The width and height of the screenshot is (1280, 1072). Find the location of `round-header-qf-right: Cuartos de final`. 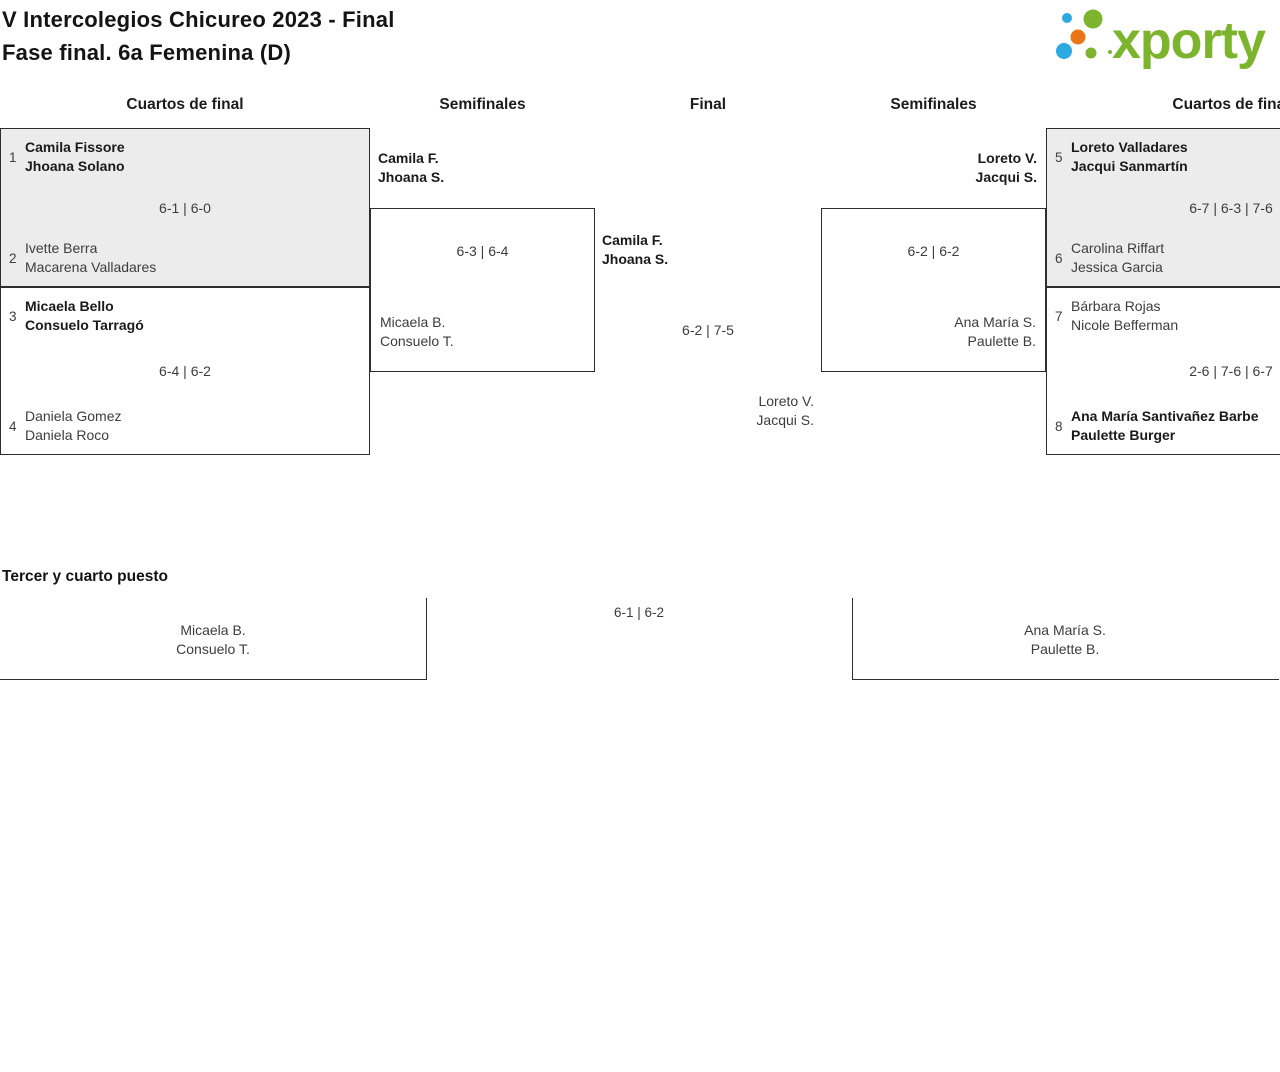

round-header-qf-right: Cuartos de final is located at coordinates (1226, 104).